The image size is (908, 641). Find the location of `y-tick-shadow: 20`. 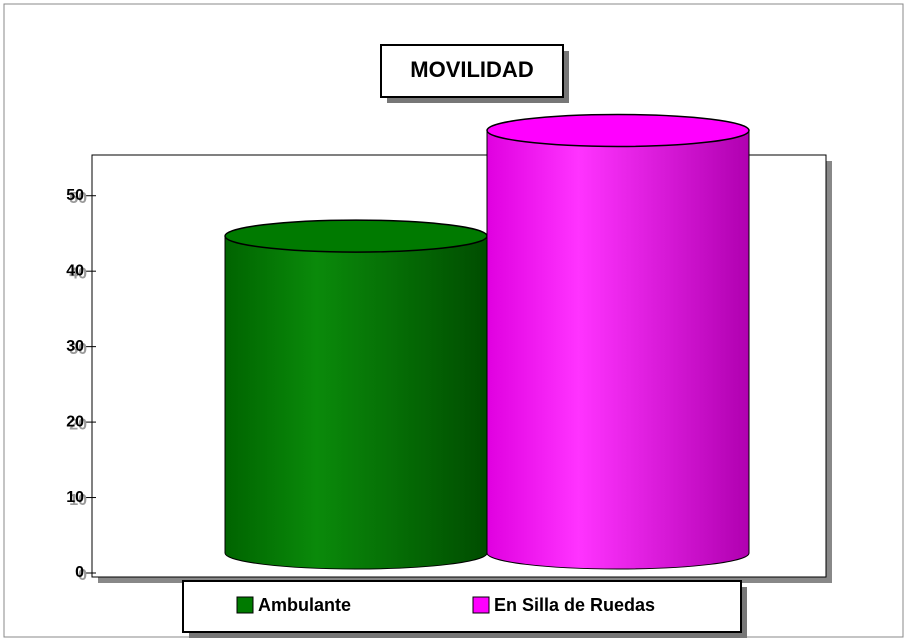

y-tick-shadow: 20 is located at coordinates (78, 424).